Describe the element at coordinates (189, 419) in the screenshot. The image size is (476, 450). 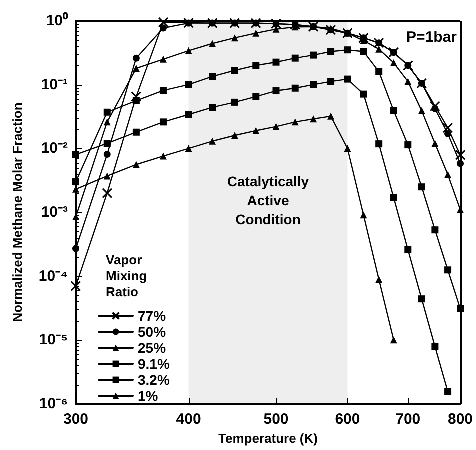
I see `x-tick-label: 400` at that location.